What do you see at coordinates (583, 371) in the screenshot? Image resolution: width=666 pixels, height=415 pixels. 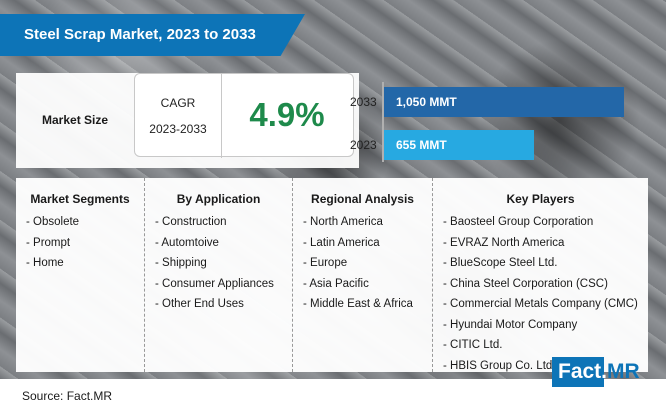 I see `logo-part-1: Fact.` at bounding box center [583, 371].